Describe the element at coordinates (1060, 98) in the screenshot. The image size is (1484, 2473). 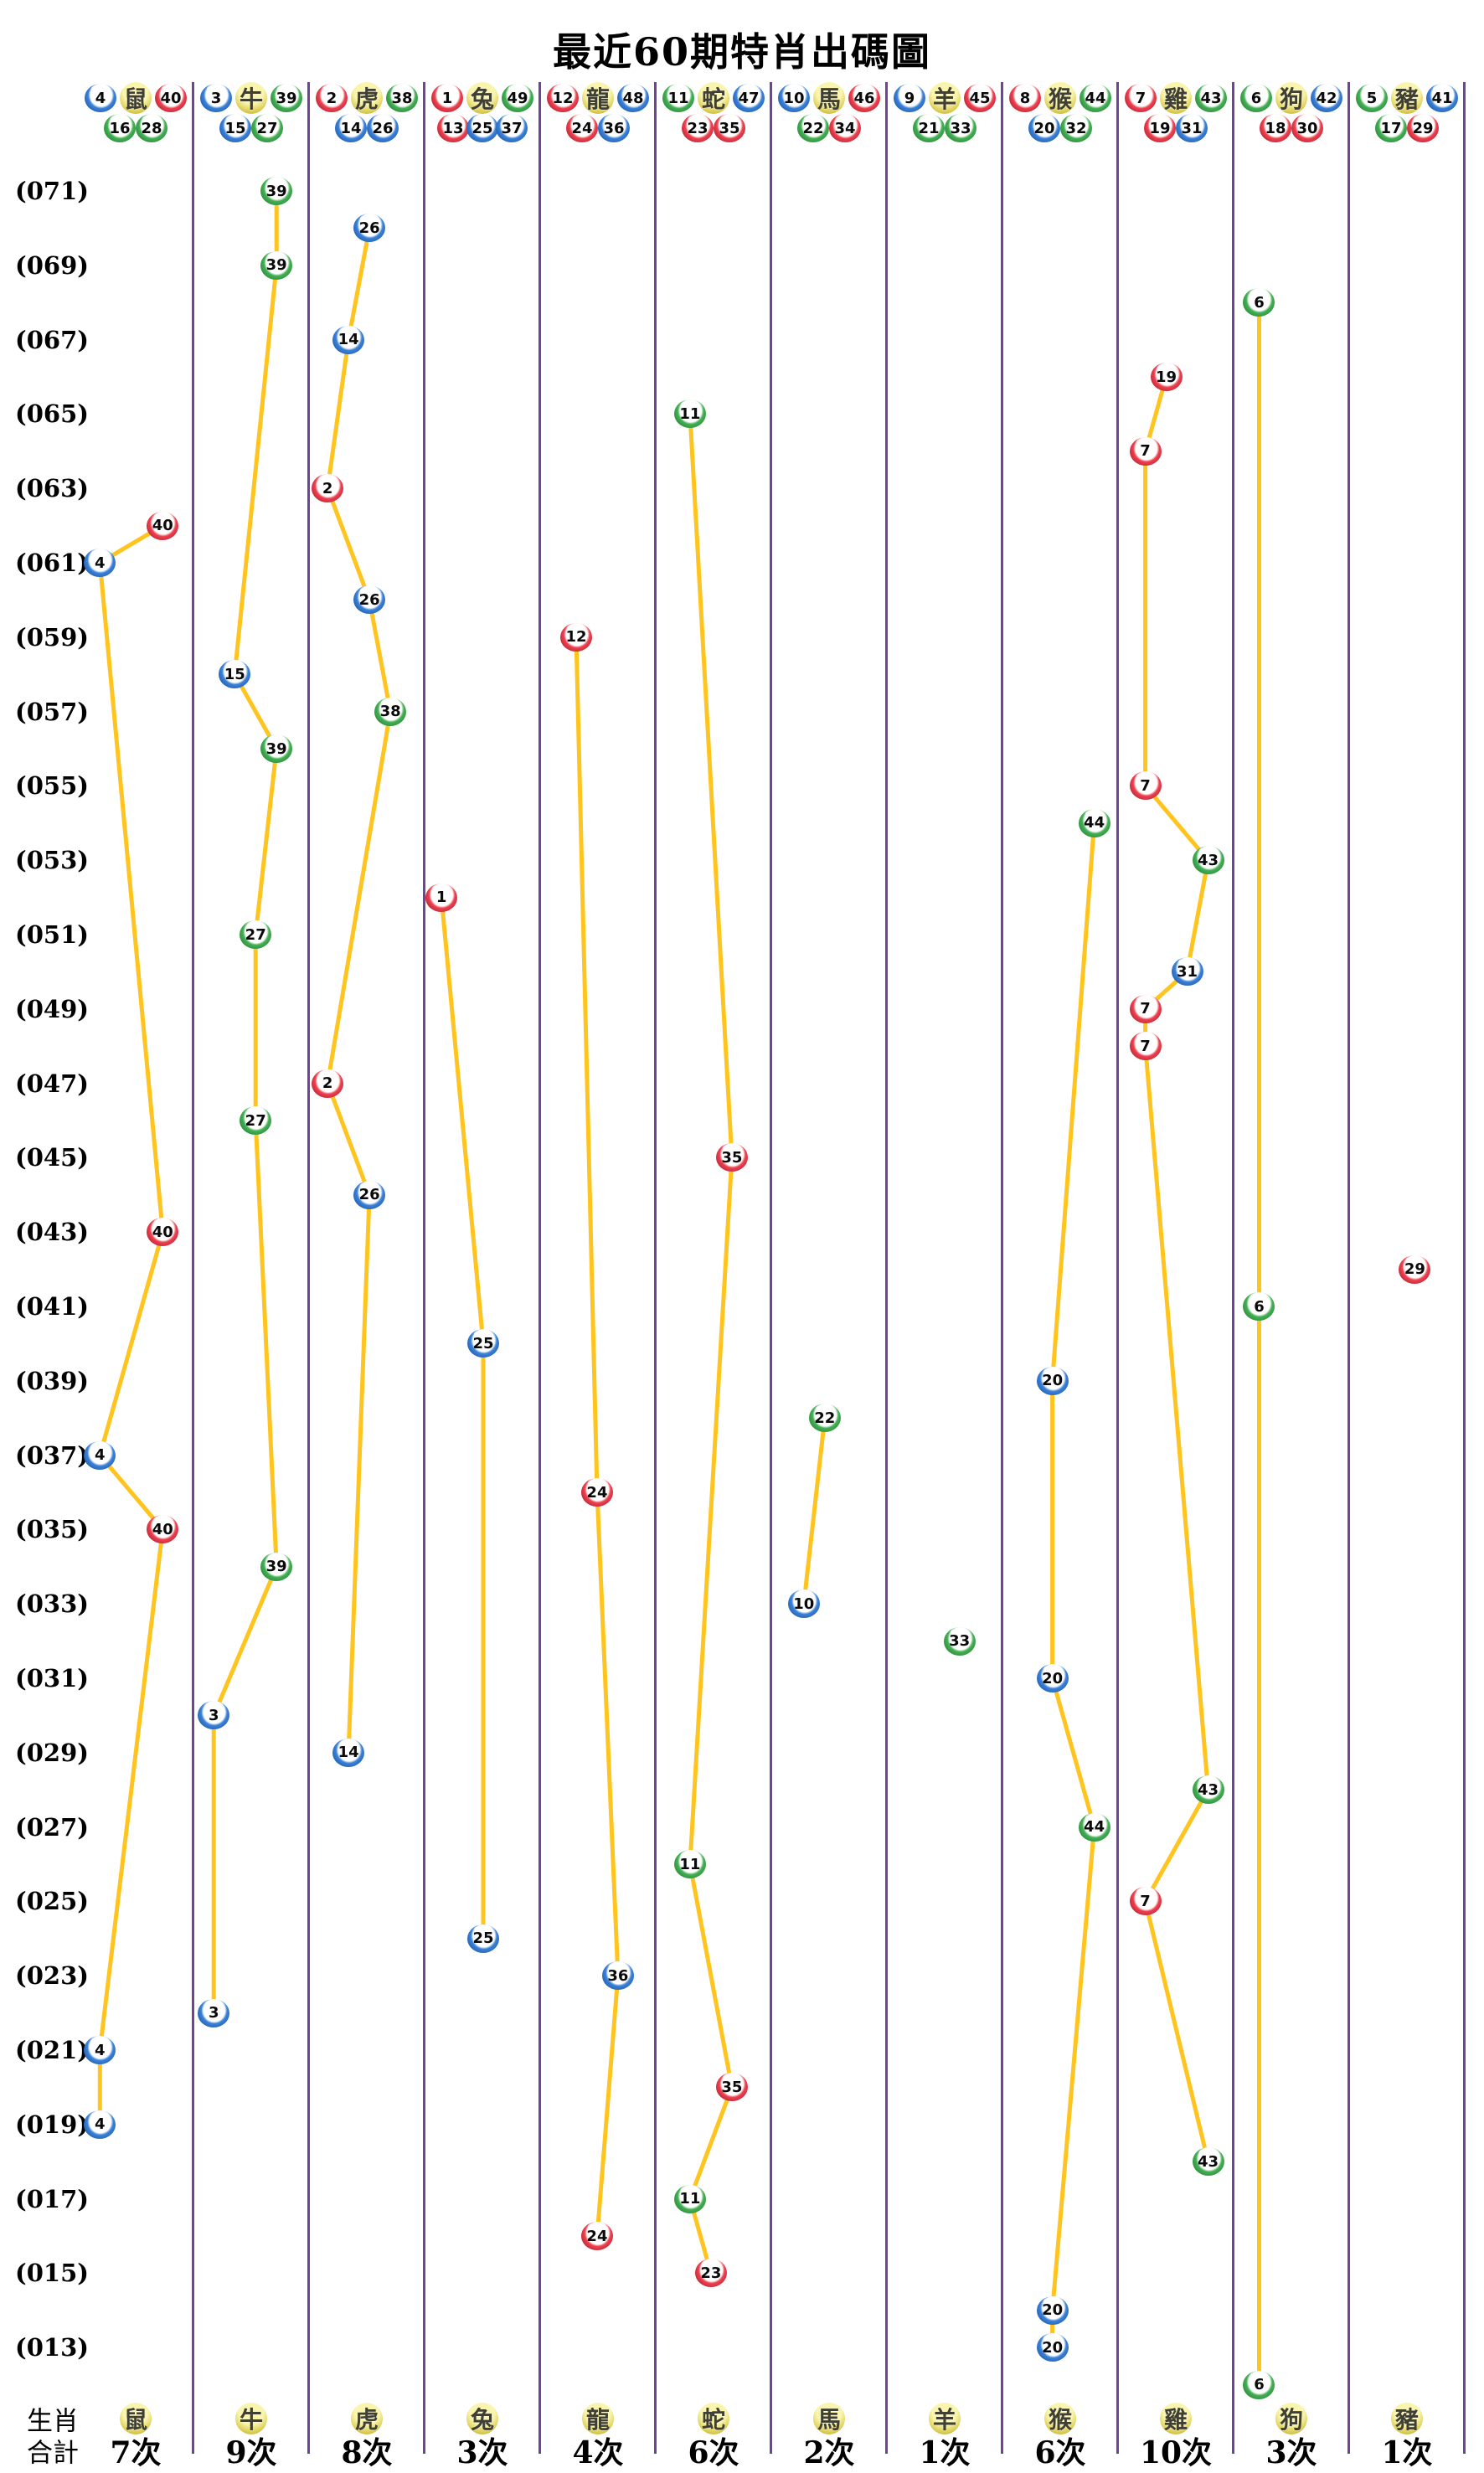
I see `header-zodiac-badge: 猴` at that location.